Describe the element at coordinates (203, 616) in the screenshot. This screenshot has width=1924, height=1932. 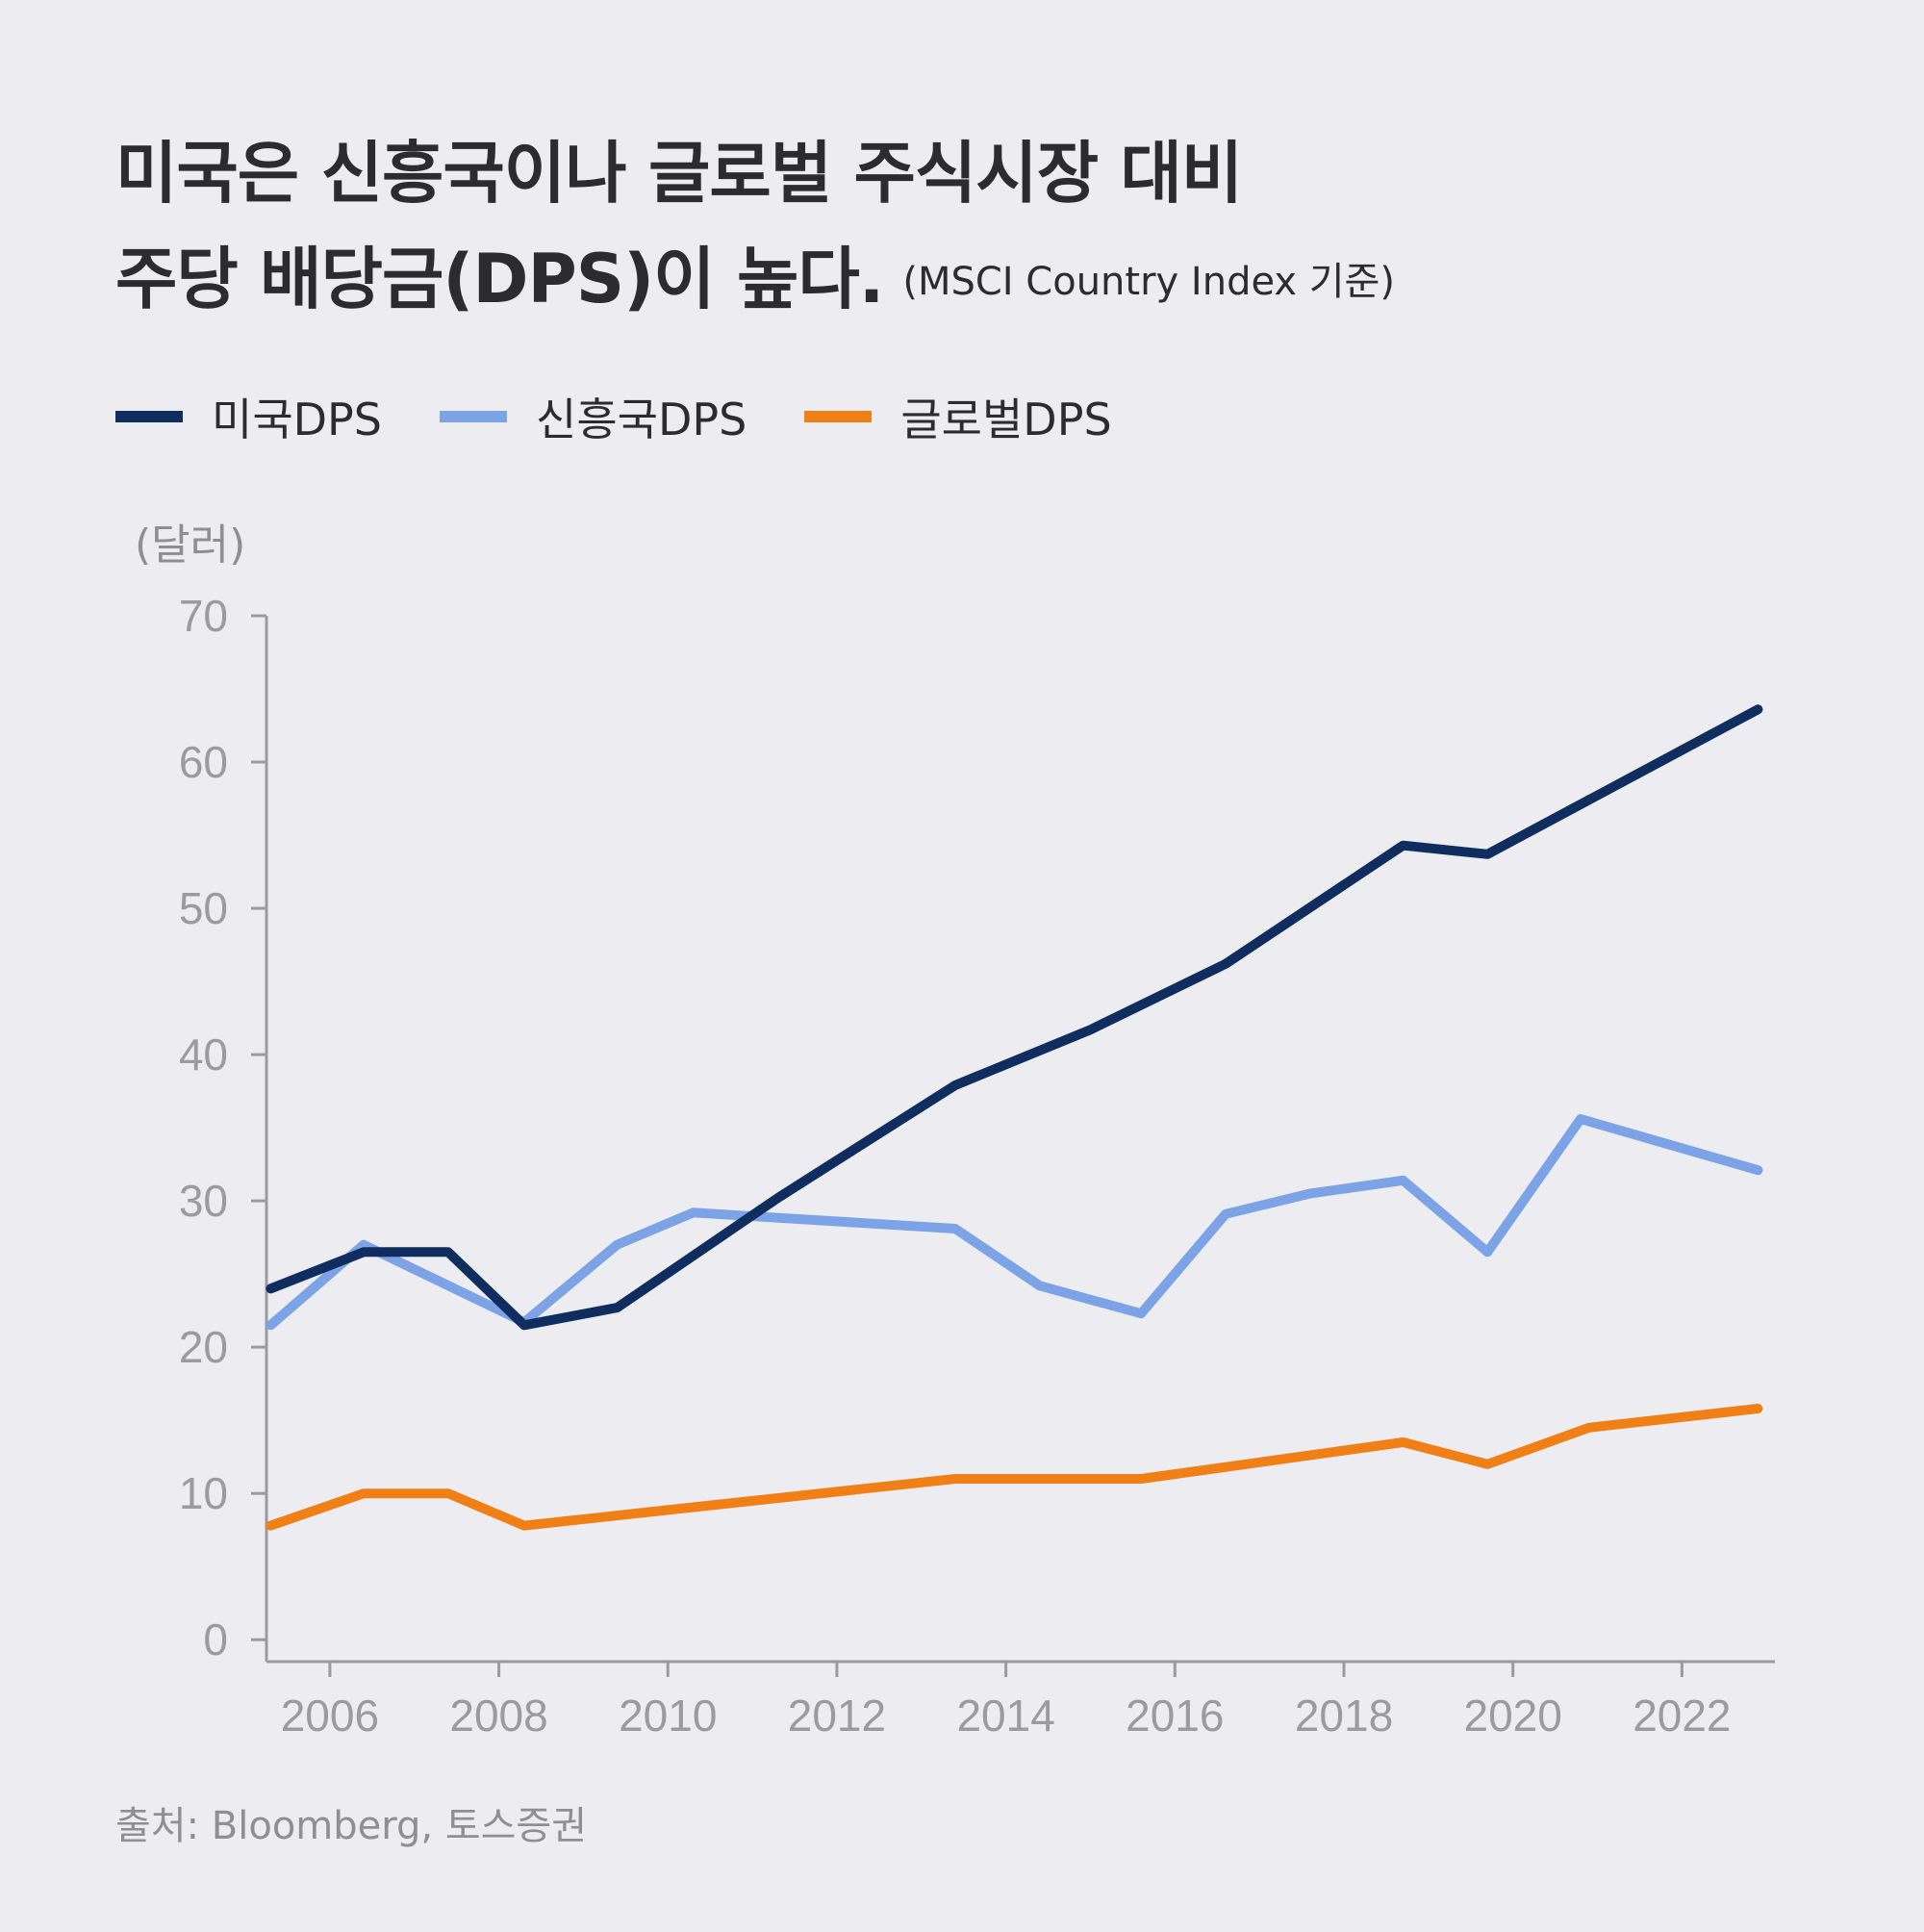
I see `y-tick-label: 70` at that location.